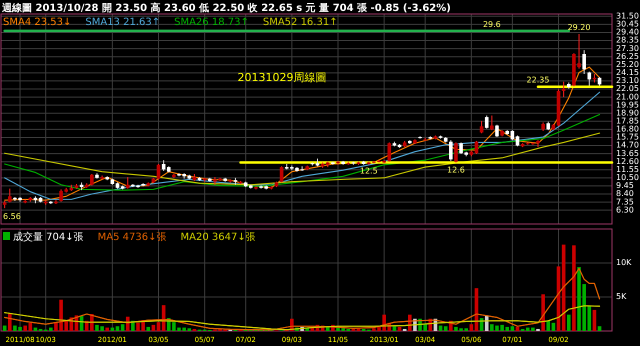 The height and width of the screenshot is (346, 640). Describe the element at coordinates (12, 217) in the screenshot. I see `annotation: 6.56` at that location.